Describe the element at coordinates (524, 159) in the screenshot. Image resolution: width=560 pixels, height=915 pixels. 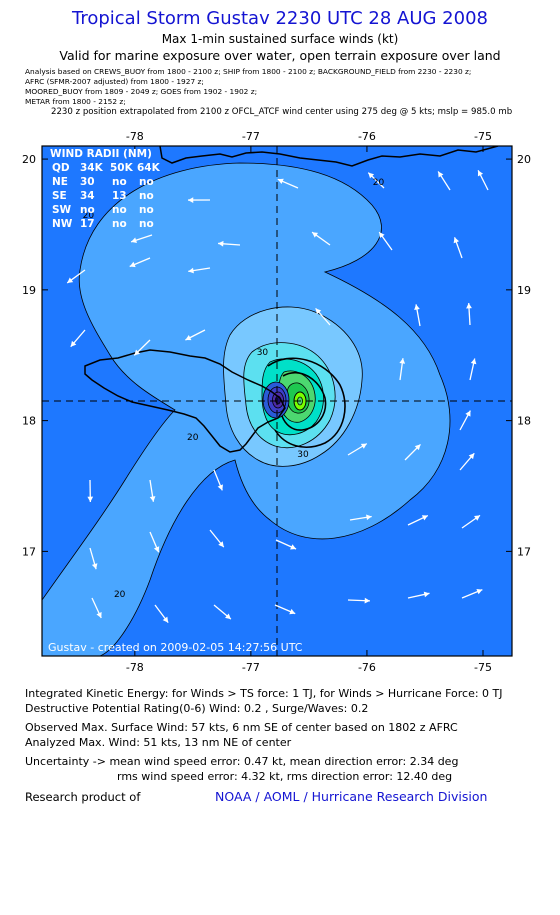
I see `lat-tick-label: 20` at that location.